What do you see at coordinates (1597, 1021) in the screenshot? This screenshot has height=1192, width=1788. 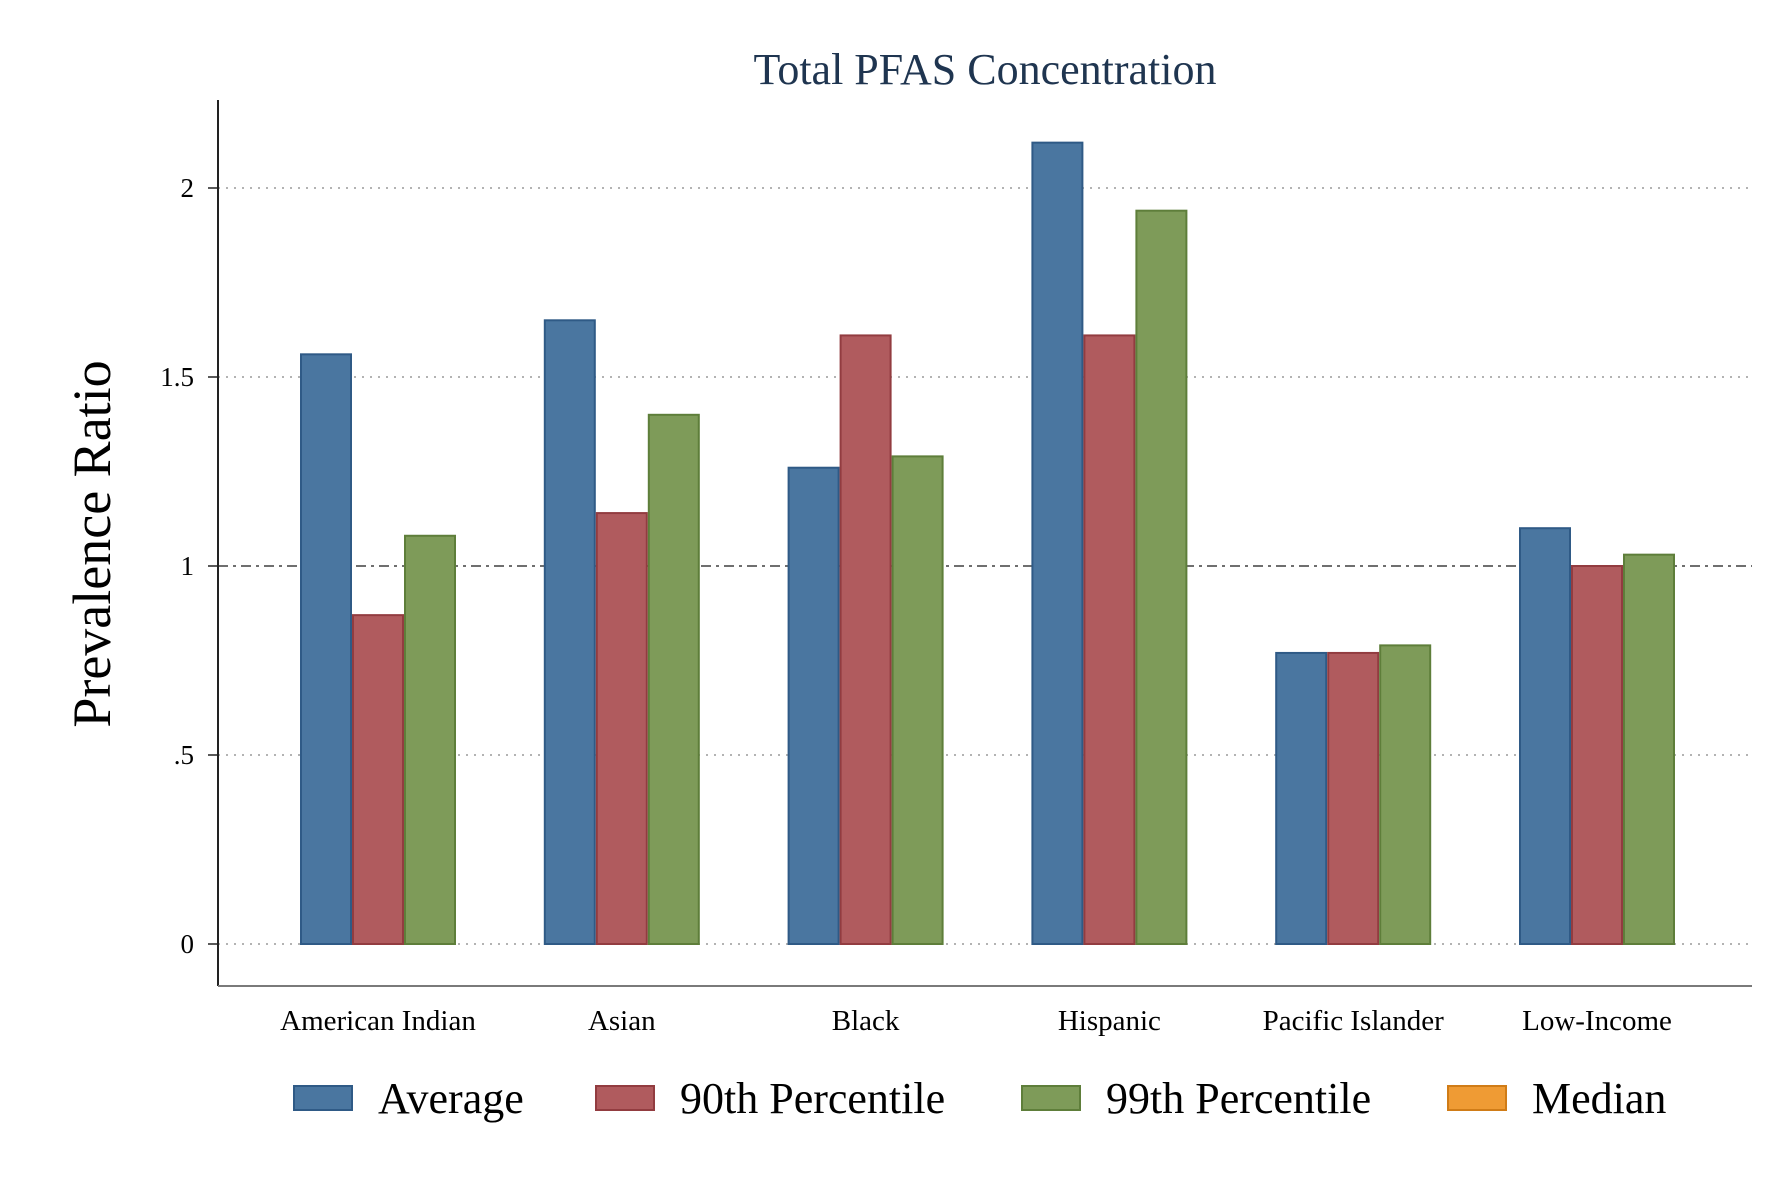 I see `x-tick-label-5: Low-Income` at bounding box center [1597, 1021].